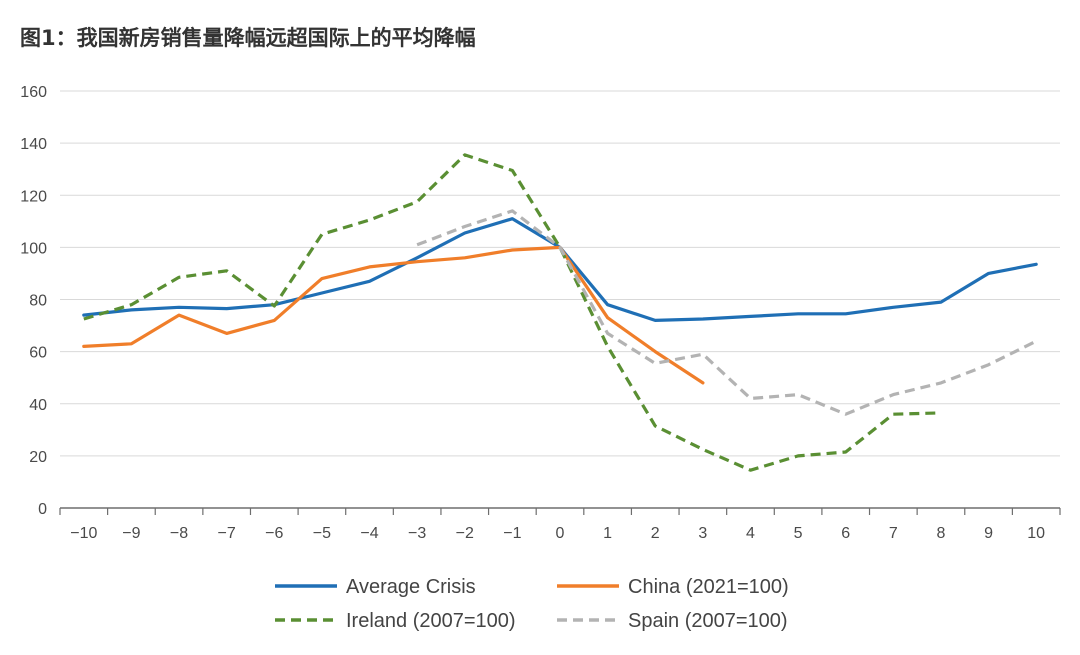 This screenshot has height=655, width=1080. What do you see at coordinates (33, 144) in the screenshot?
I see `y-tick-label: 140` at bounding box center [33, 144].